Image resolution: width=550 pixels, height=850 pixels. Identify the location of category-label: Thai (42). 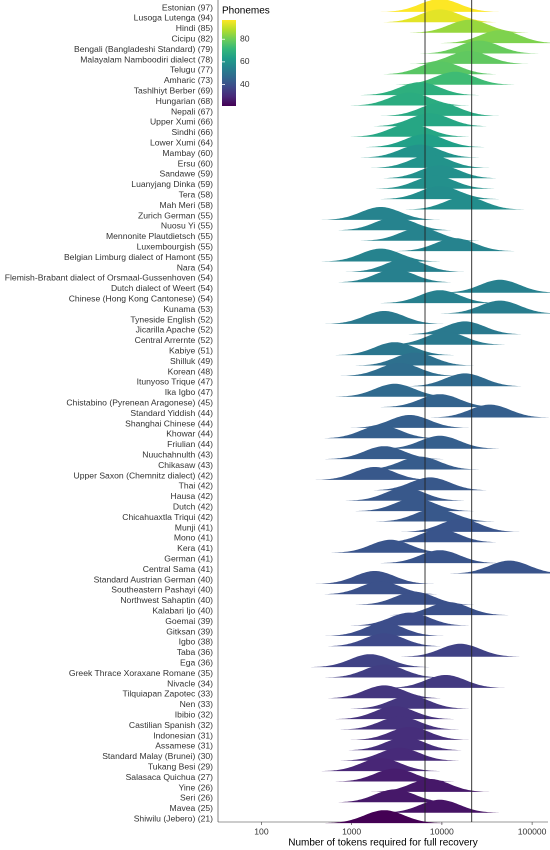
(196, 486).